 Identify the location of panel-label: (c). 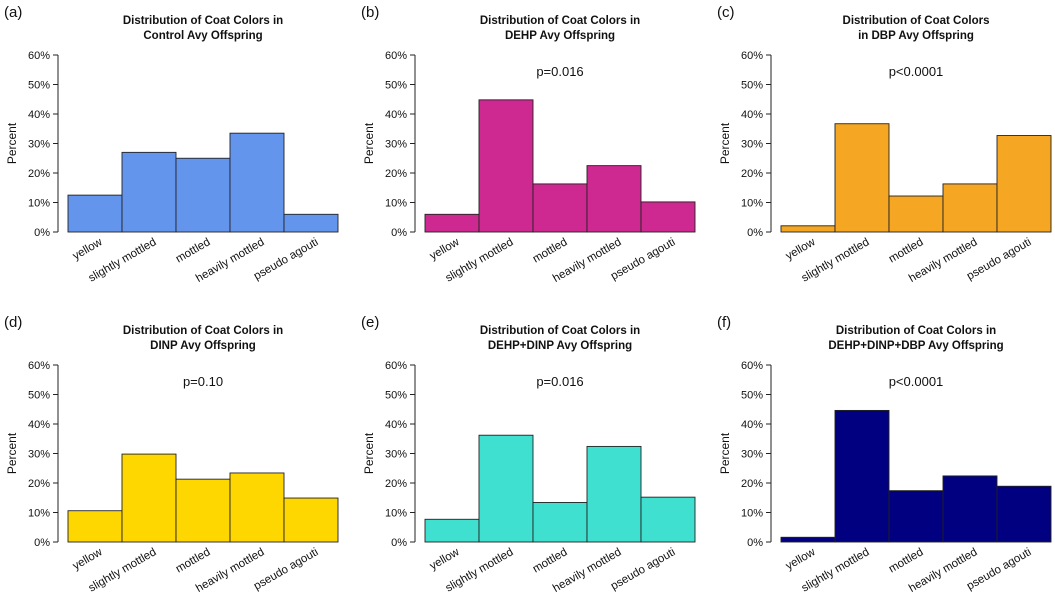
(726, 12).